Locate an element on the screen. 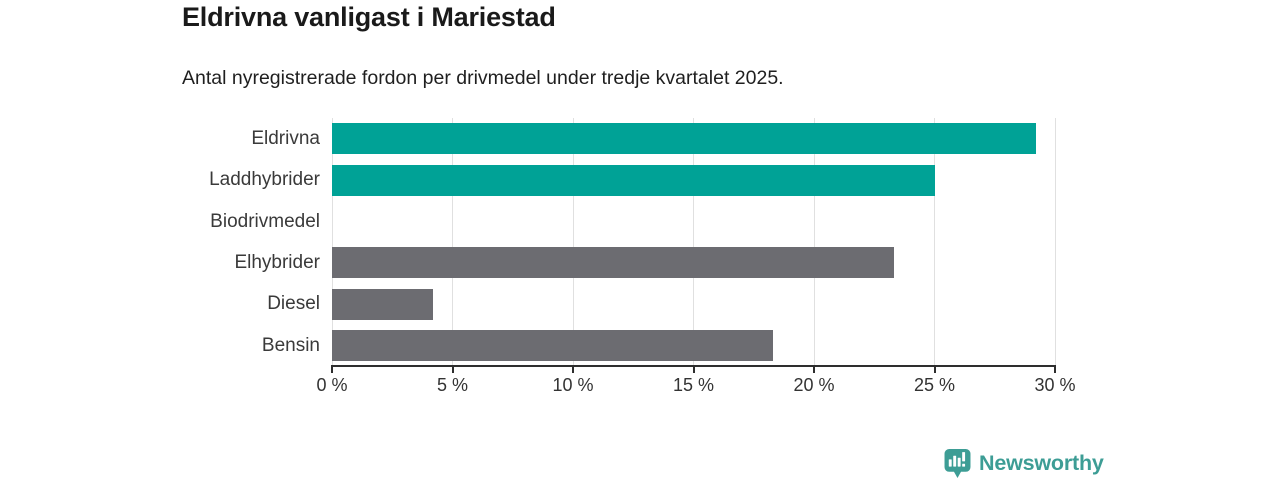 Image resolution: width=1280 pixels, height=480 pixels. x-axis-tick-label-0pct: 0 % is located at coordinates (332, 385).